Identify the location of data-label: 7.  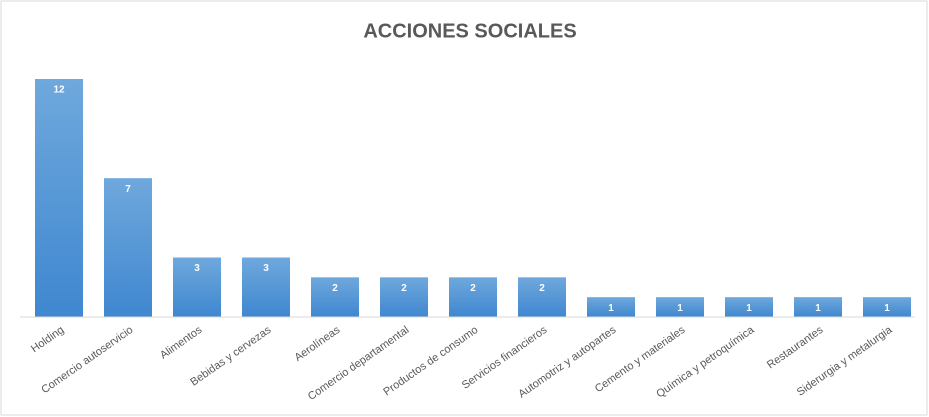
(128, 189).